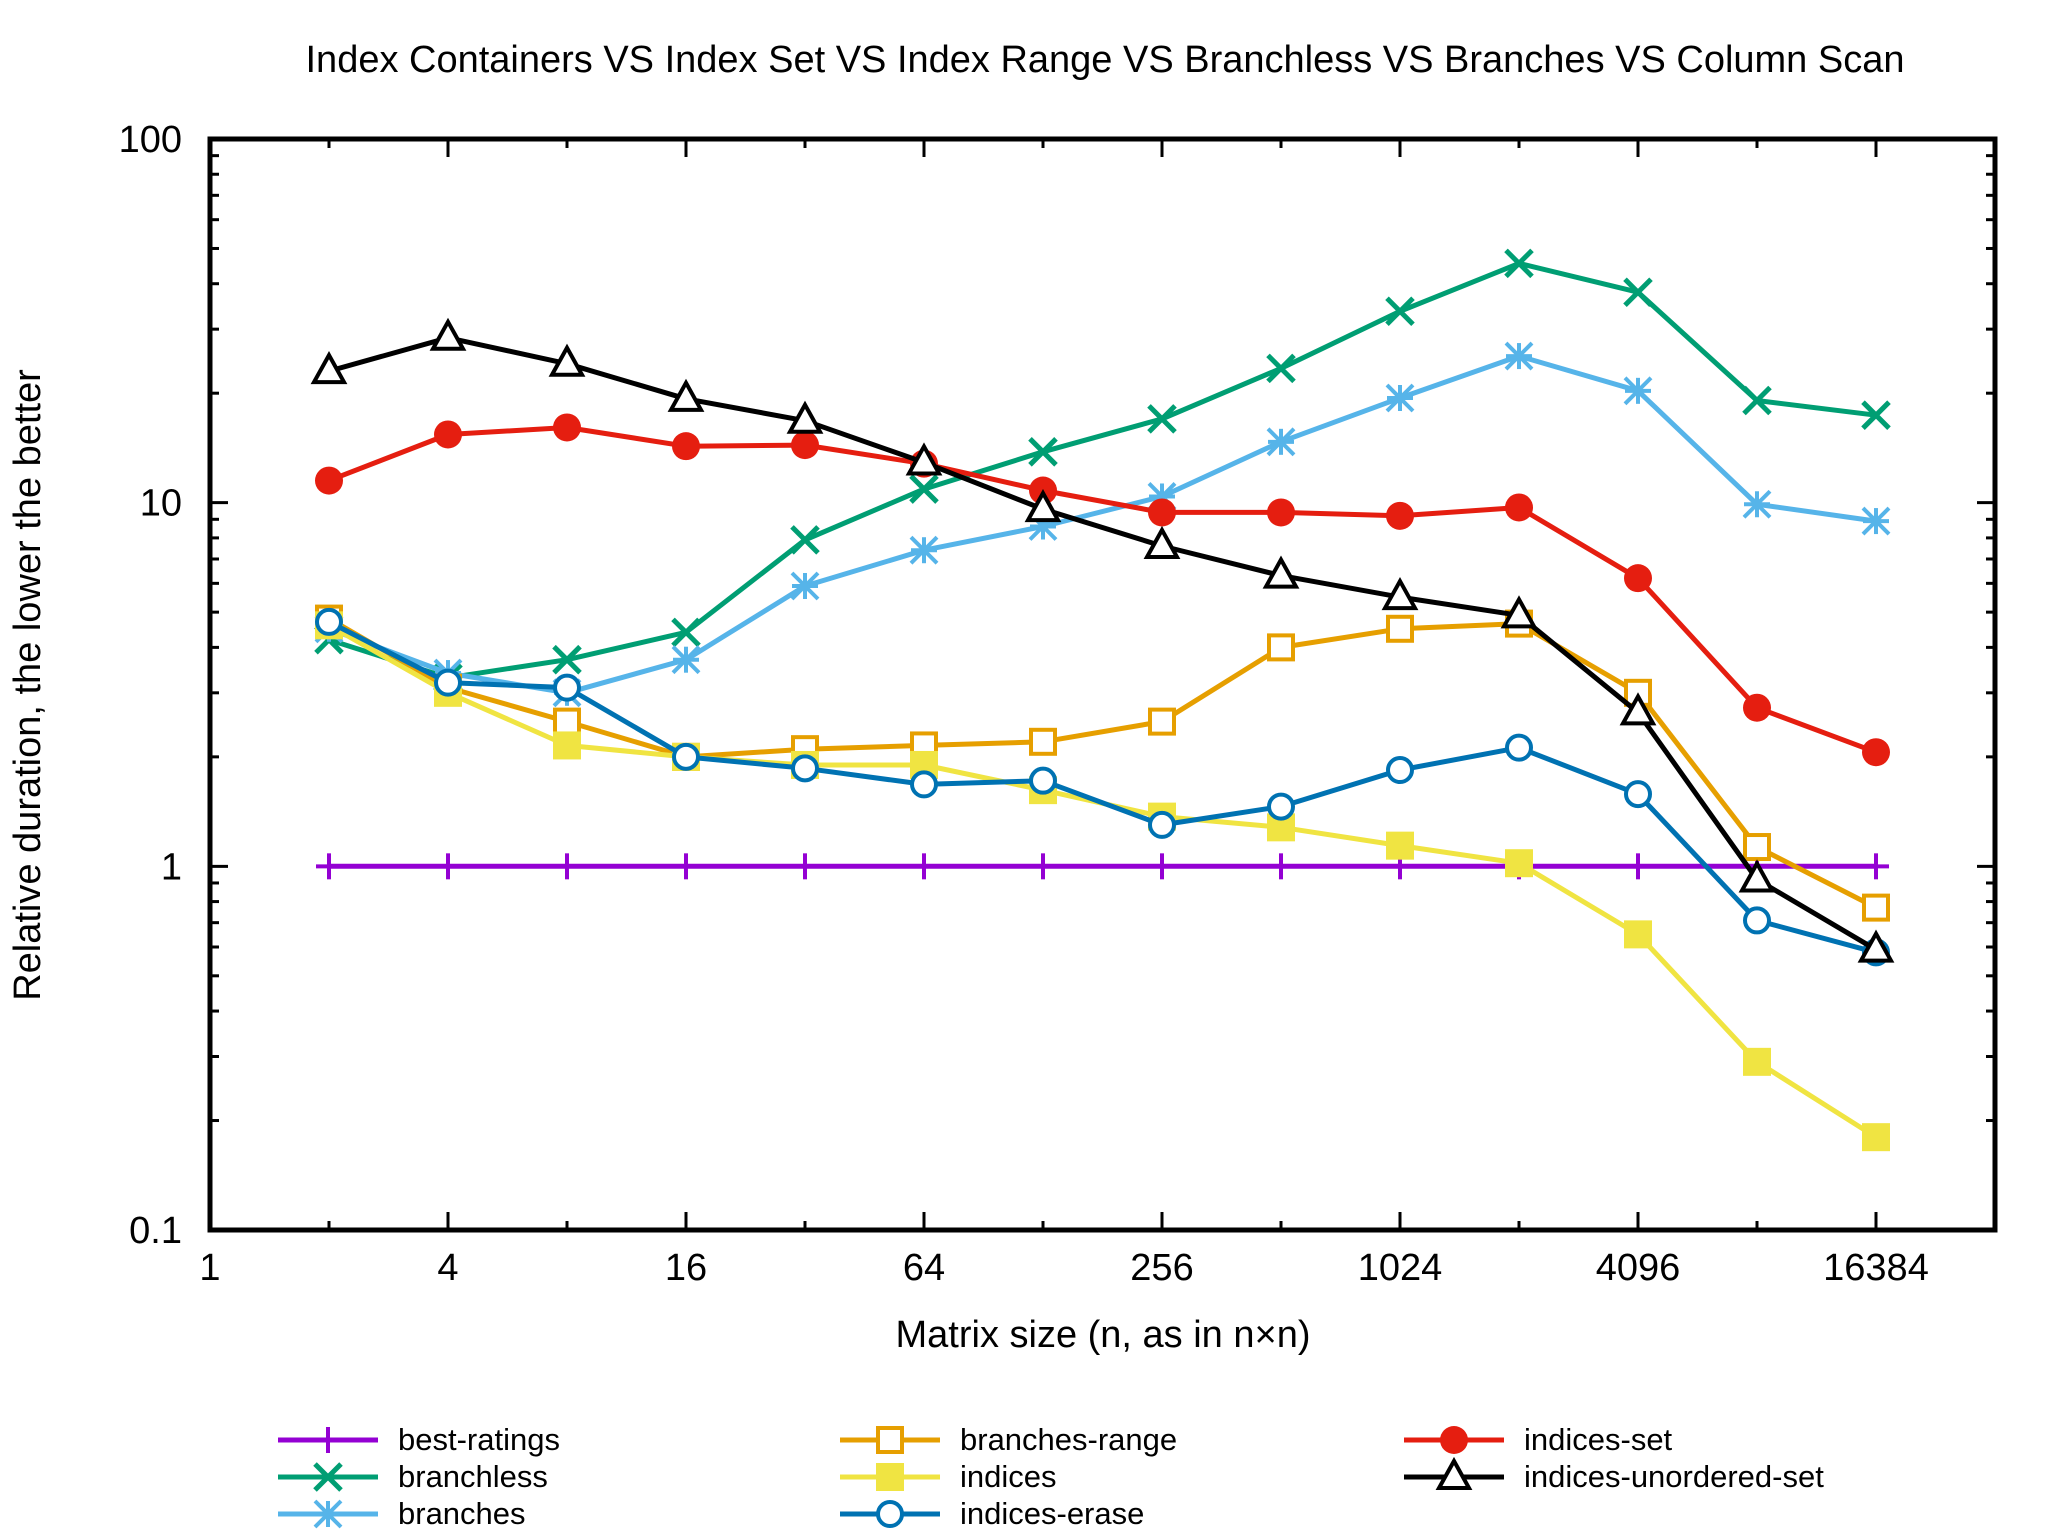 The image size is (2048, 1536). What do you see at coordinates (686, 1268) in the screenshot?
I see `x-tick-label: 16` at bounding box center [686, 1268].